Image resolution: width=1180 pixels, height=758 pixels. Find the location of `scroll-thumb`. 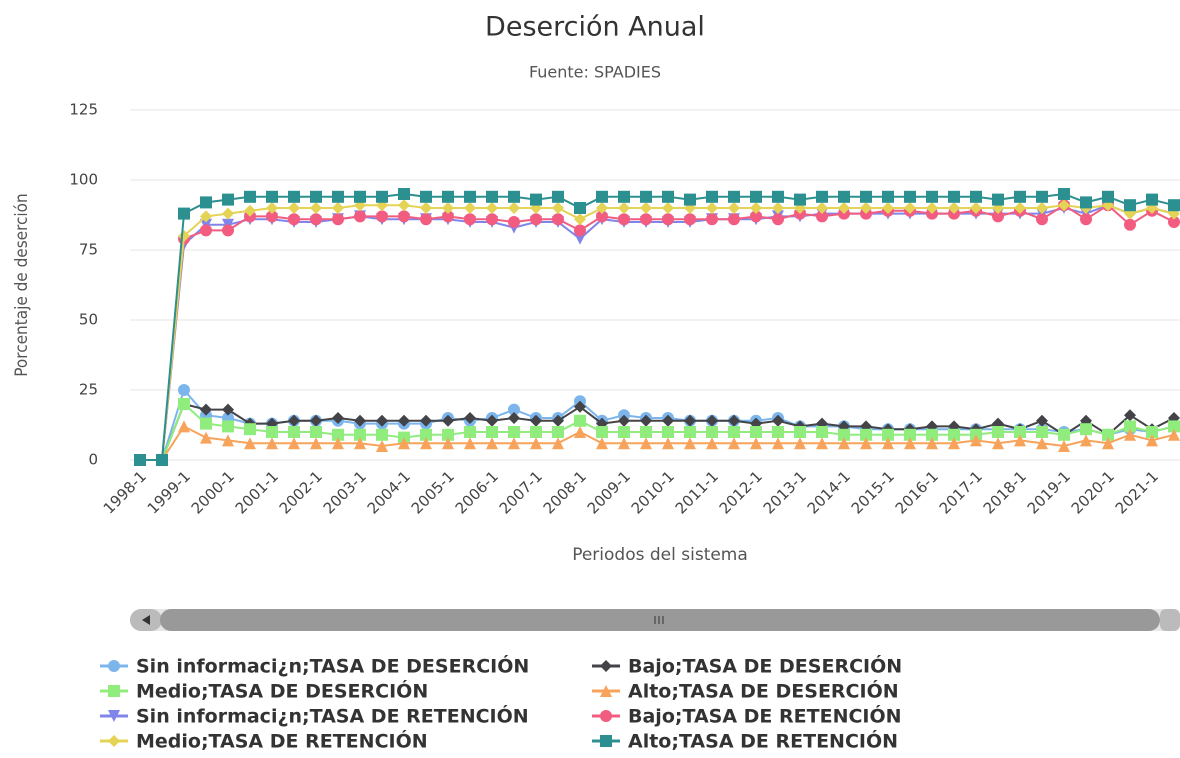

scroll-thumb is located at coordinates (660, 620).